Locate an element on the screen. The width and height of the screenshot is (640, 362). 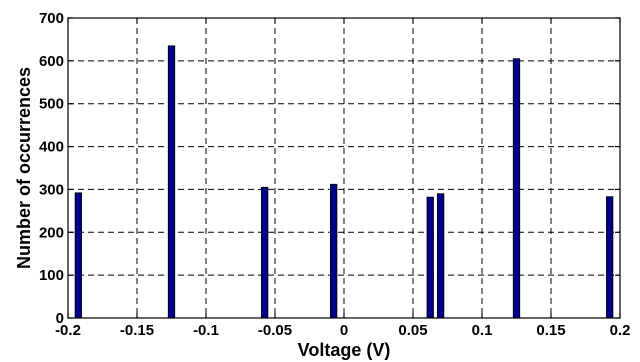
x-tick-label: -0.15 is located at coordinates (137, 330).